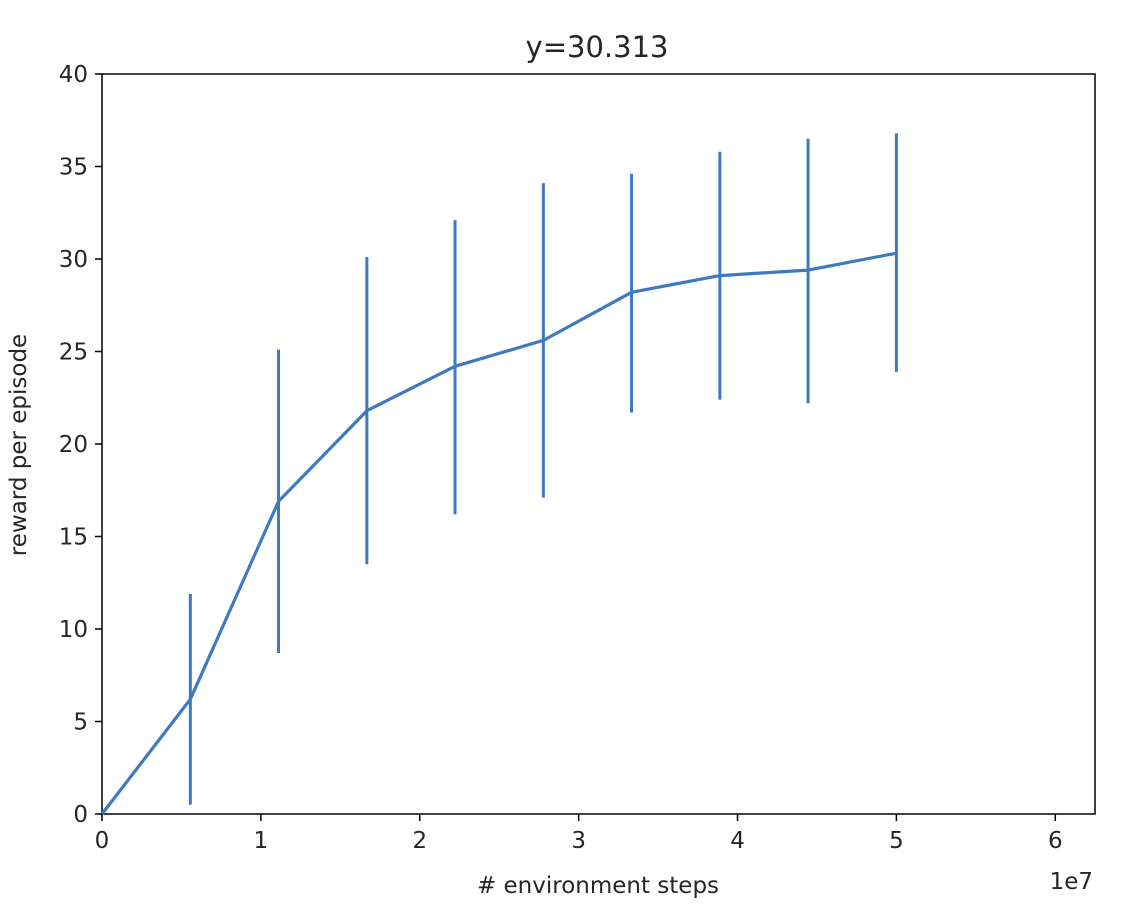 This screenshot has width=1142, height=920. What do you see at coordinates (19, 445) in the screenshot?
I see `y-axis-label: reward per episode` at bounding box center [19, 445].